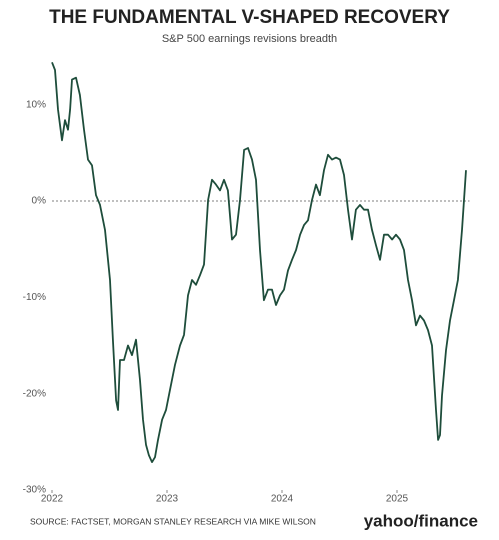  What do you see at coordinates (282, 499) in the screenshot?
I see `x-tick-label: 2024` at bounding box center [282, 499].